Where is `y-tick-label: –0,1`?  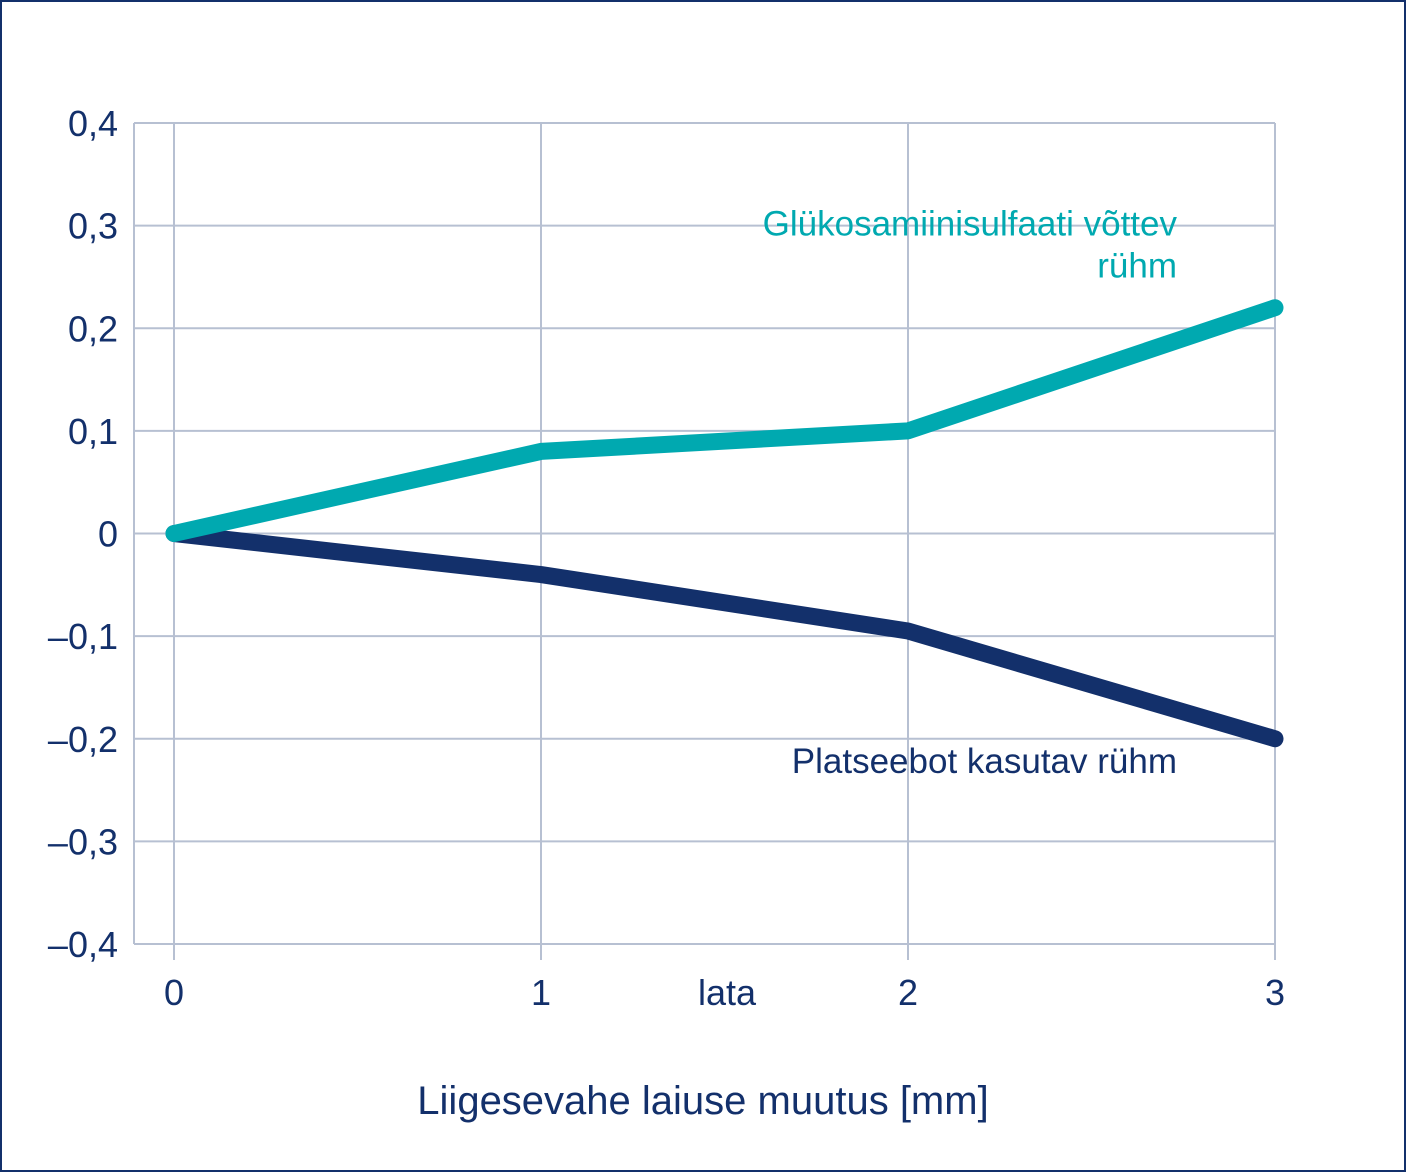
y-tick-label: –0,1 is located at coordinates (83, 636).